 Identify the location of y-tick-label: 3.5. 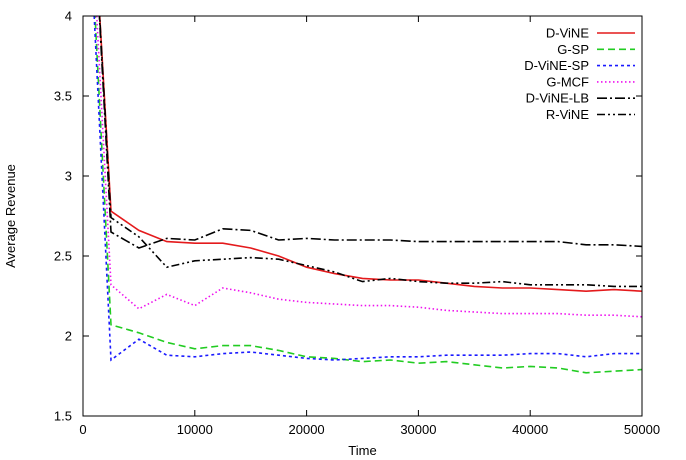
(63, 96).